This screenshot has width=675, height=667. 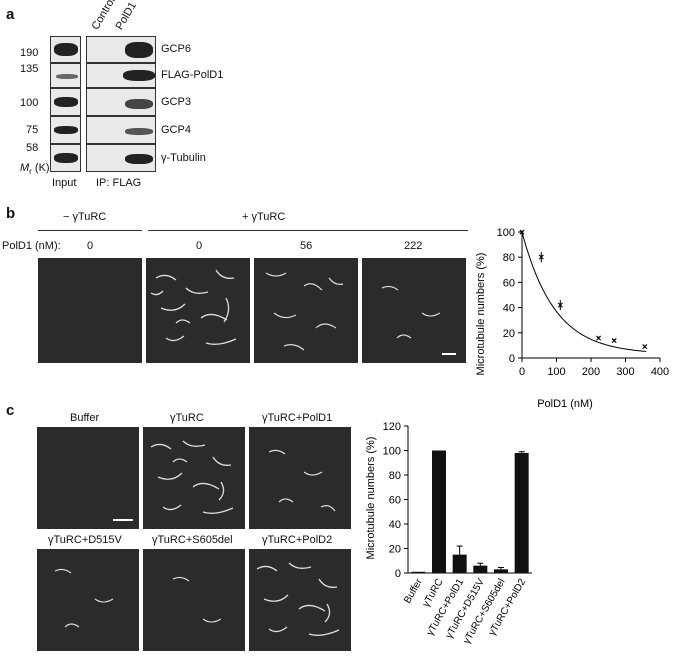 I want to click on image-label-gturc-d515v: γTuRC+D515V, so click(x=85, y=540).